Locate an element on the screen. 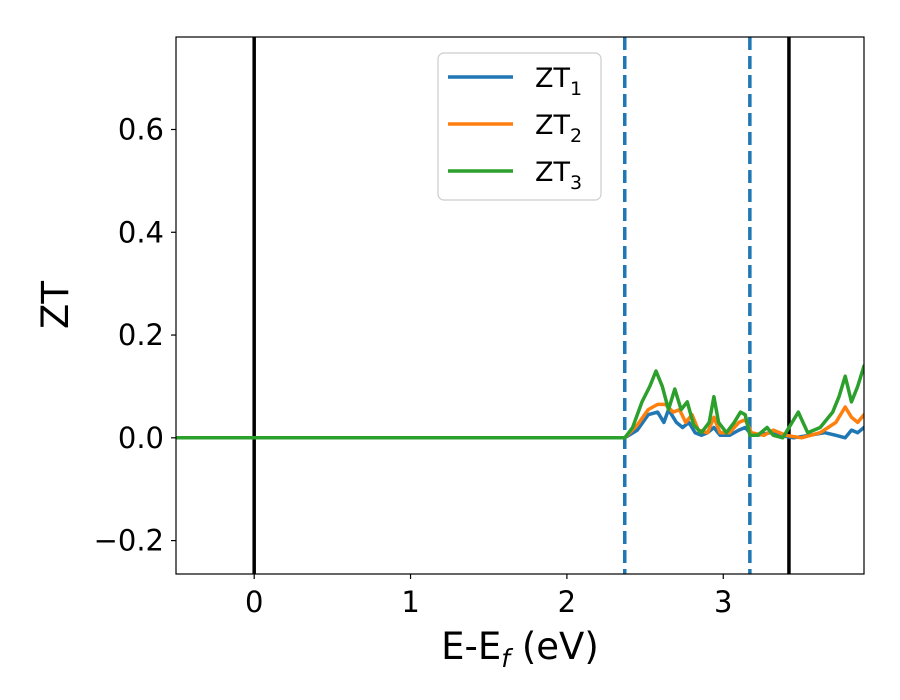  x-tick-label: 0 is located at coordinates (254, 602).